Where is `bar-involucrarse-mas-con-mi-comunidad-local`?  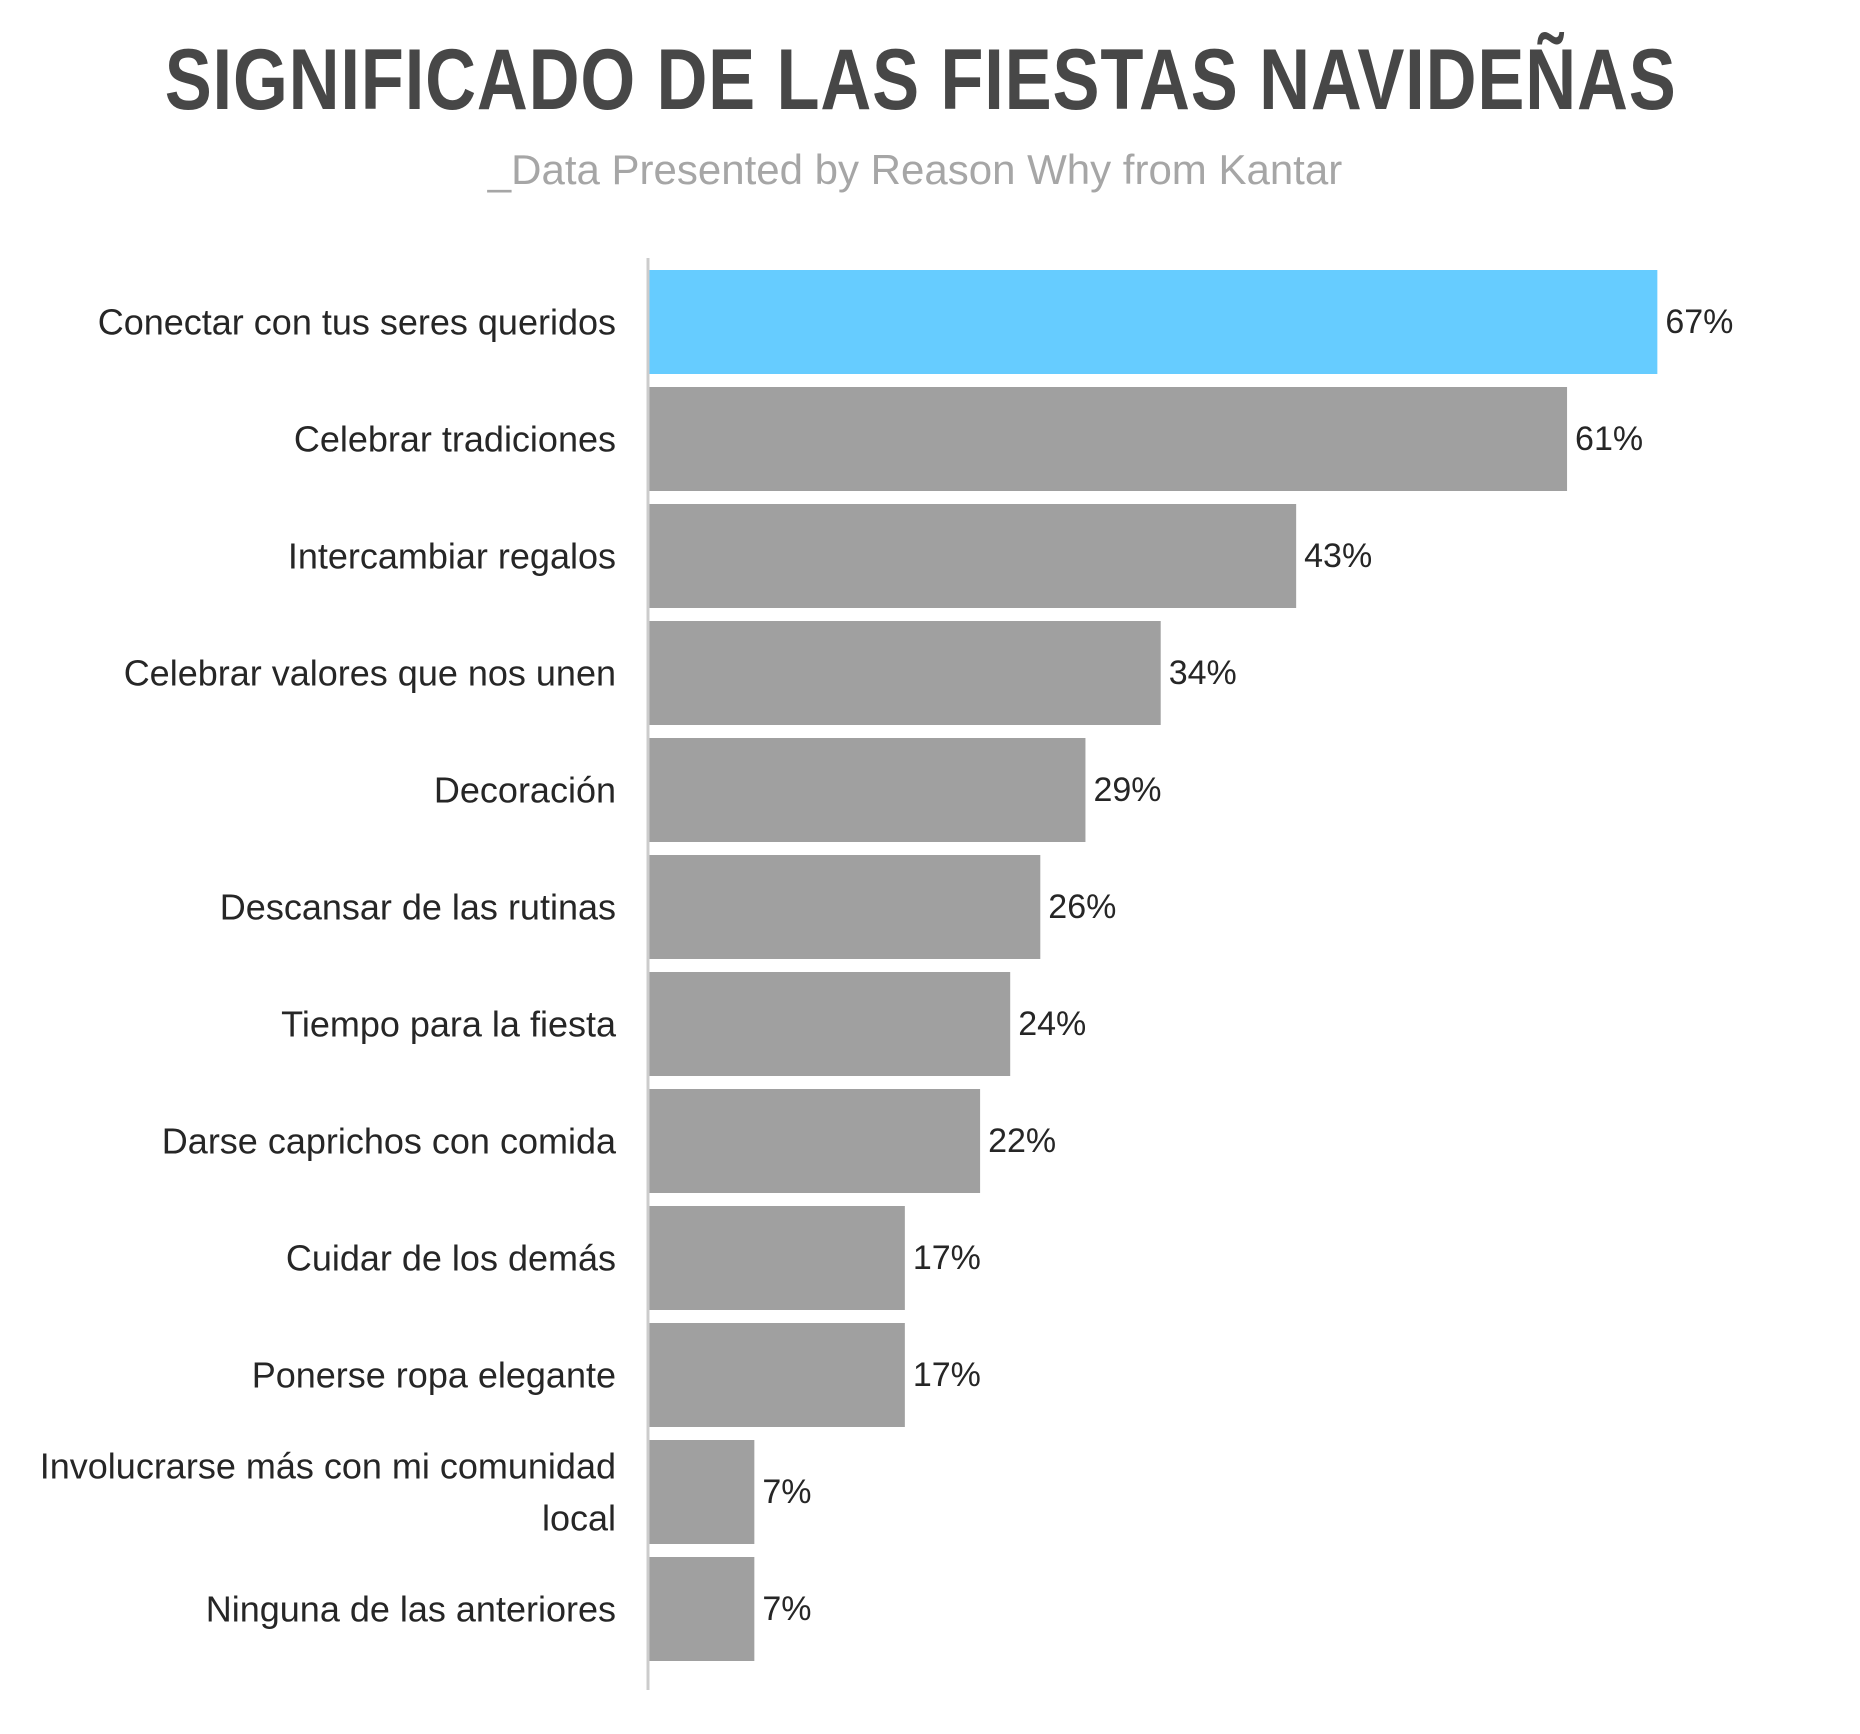 bar-involucrarse-mas-con-mi-comunidad-local is located at coordinates (702, 1492).